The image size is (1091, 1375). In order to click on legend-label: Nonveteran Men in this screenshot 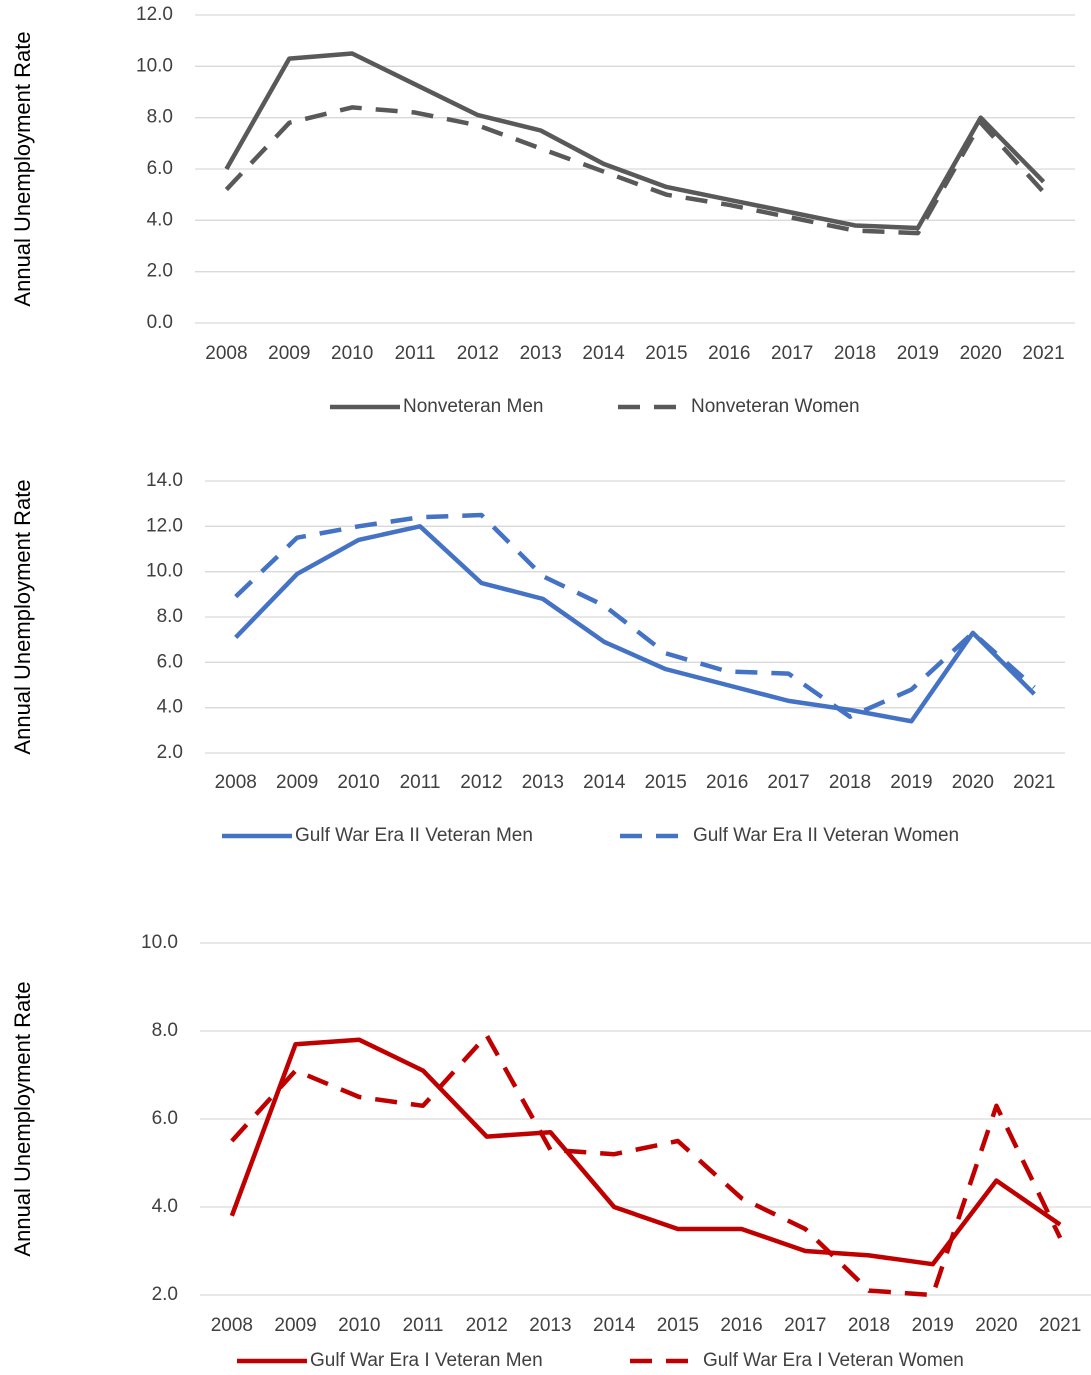, I will do `click(473, 406)`.